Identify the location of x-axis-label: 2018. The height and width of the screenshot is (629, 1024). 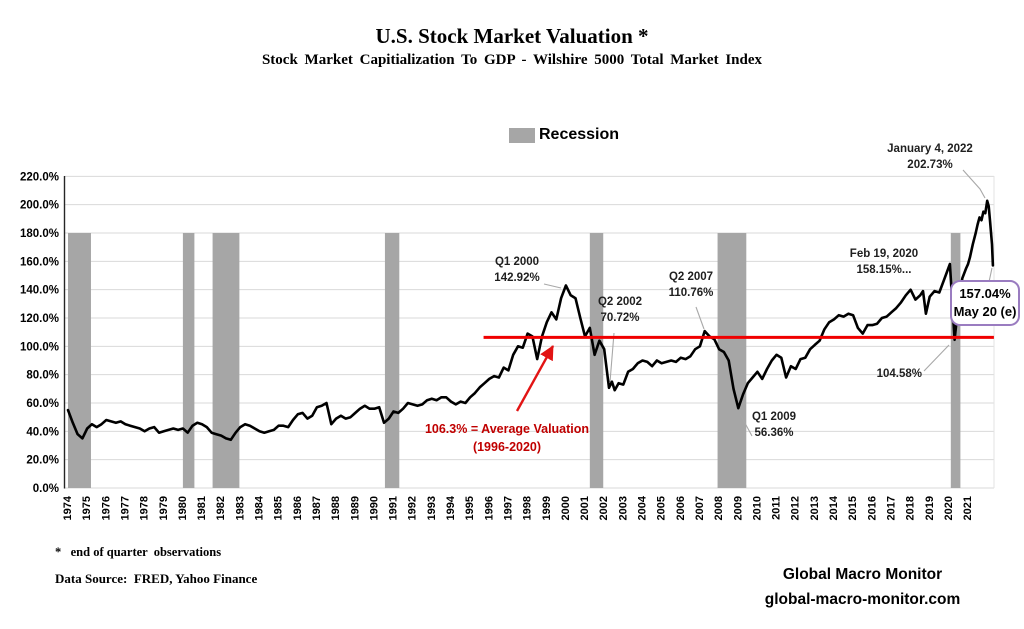
(911, 508).